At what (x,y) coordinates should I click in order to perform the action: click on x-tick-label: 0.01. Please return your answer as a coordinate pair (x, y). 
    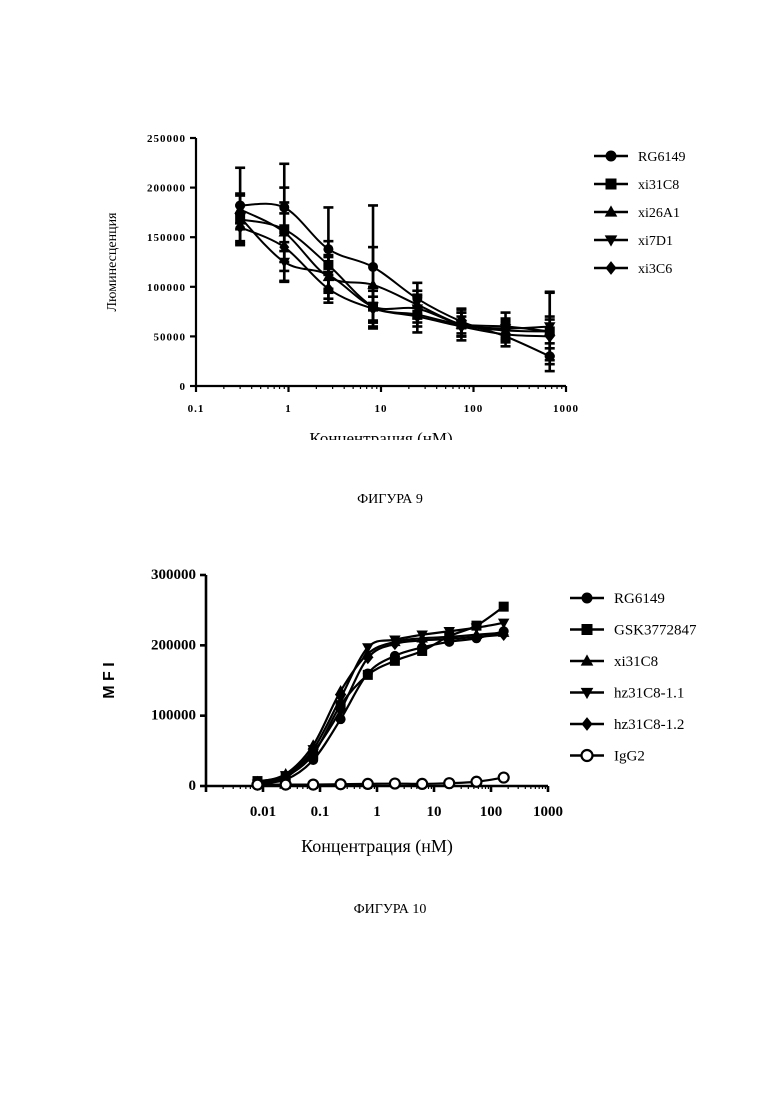
    Looking at the image, I should click on (263, 812).